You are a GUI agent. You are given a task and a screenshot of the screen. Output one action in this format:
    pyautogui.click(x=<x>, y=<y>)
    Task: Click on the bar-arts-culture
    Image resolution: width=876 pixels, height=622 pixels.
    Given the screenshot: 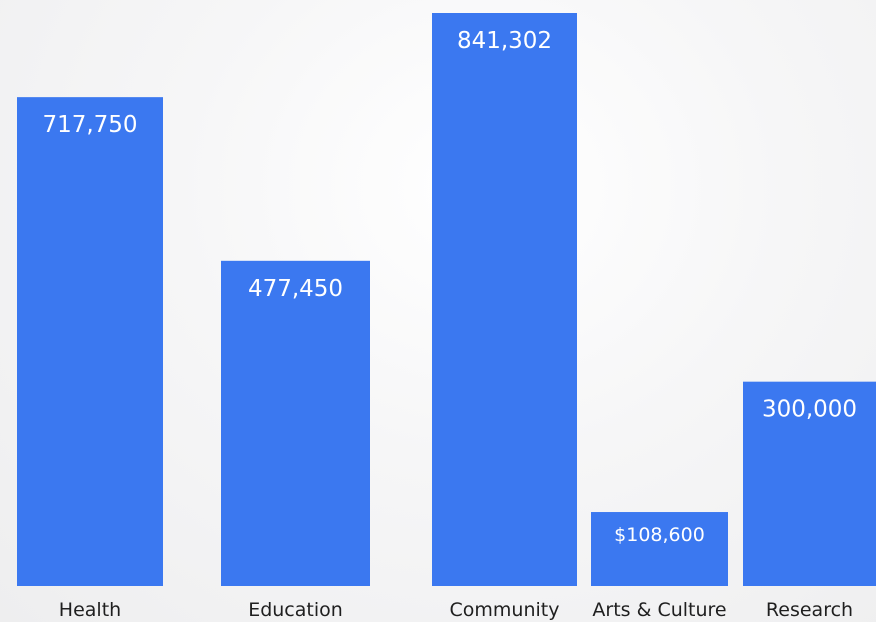 What is the action you would take?
    pyautogui.click(x=659, y=549)
    